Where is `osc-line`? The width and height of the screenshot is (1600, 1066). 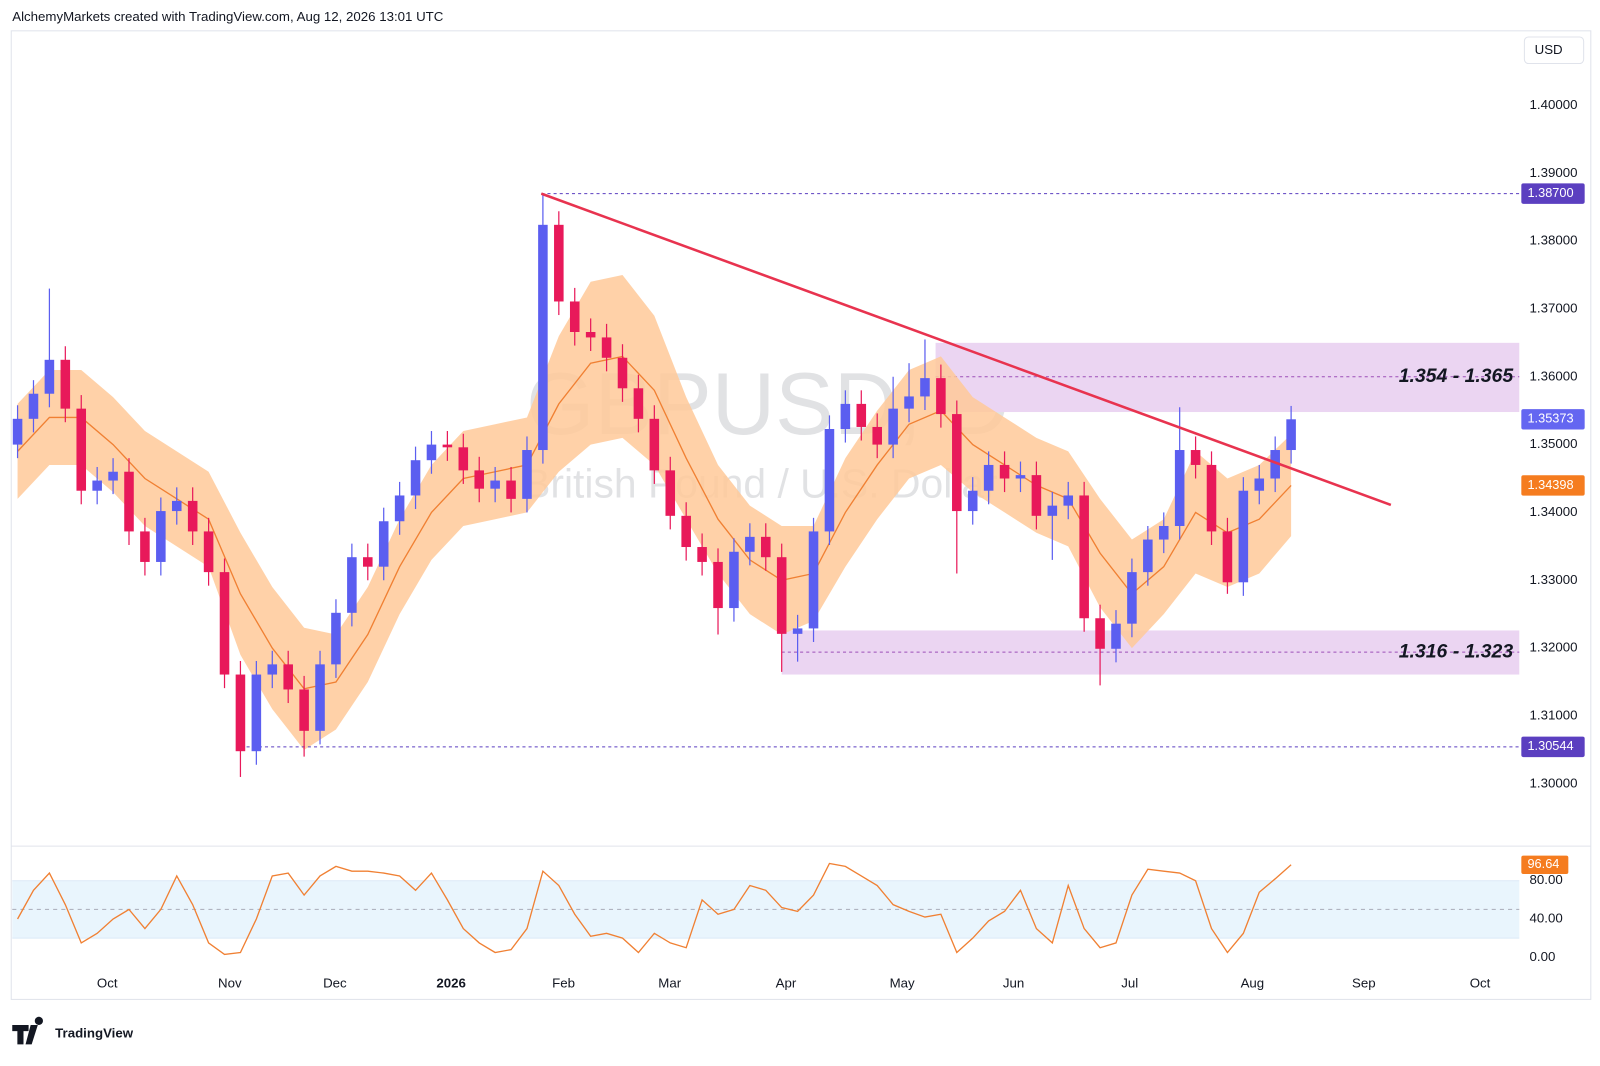 osc-line is located at coordinates (654, 909).